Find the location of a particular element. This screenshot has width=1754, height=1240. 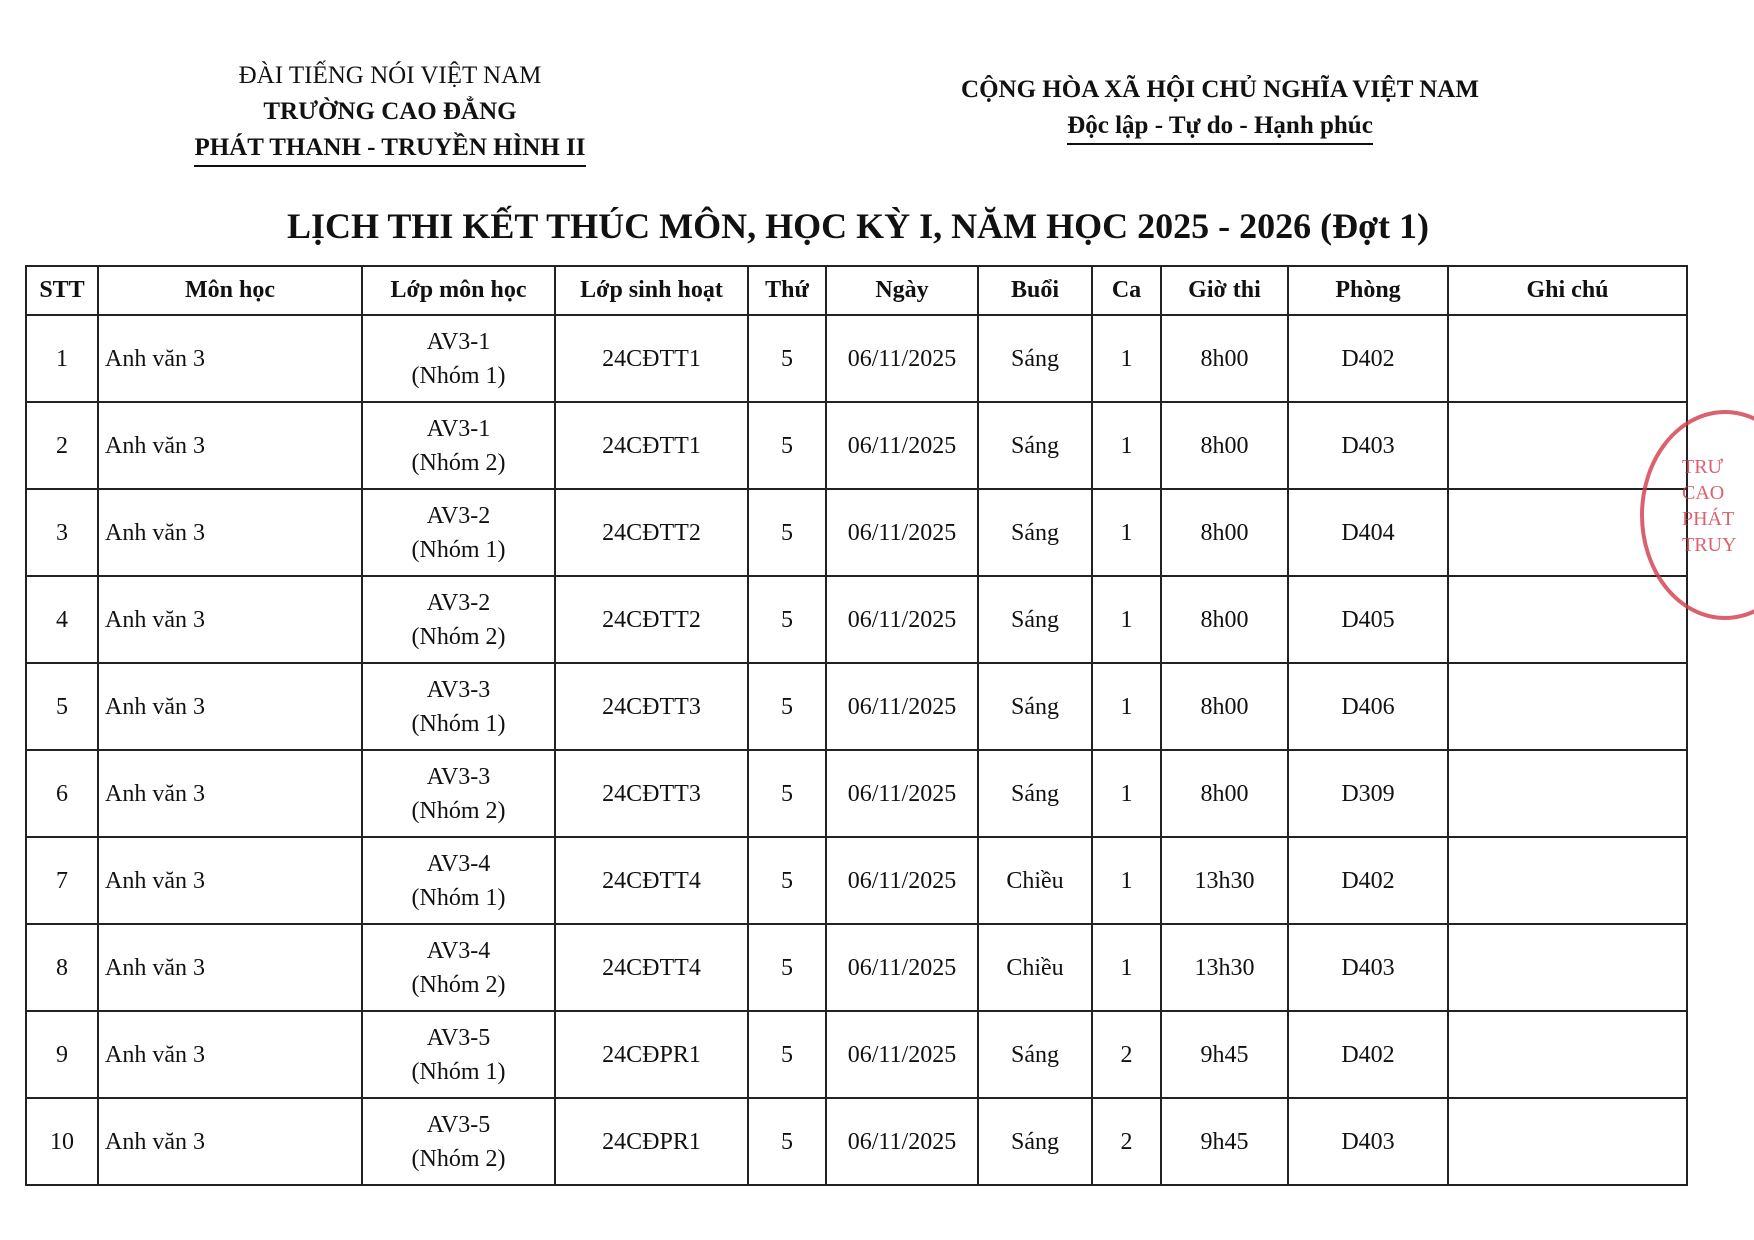

table-cell: D404 is located at coordinates (1368, 532).